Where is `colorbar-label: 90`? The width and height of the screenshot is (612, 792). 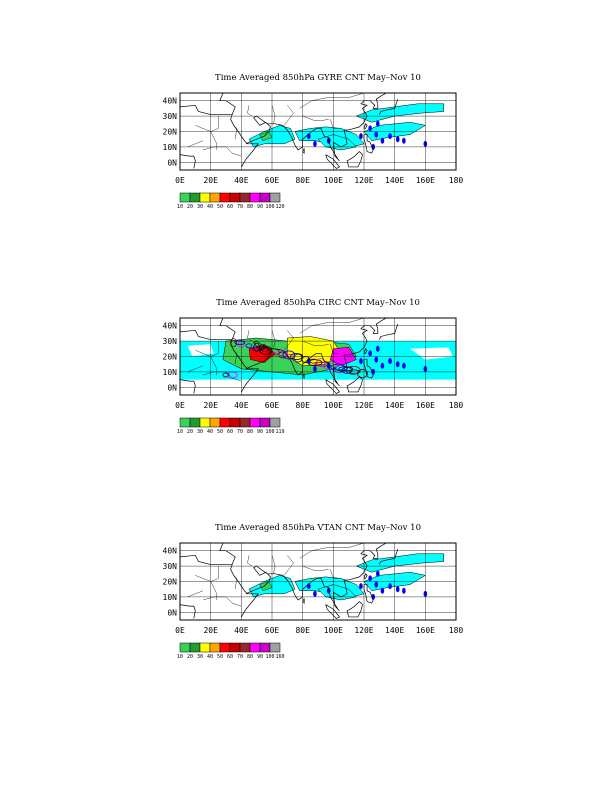
colorbar-label: 90 is located at coordinates (260, 432).